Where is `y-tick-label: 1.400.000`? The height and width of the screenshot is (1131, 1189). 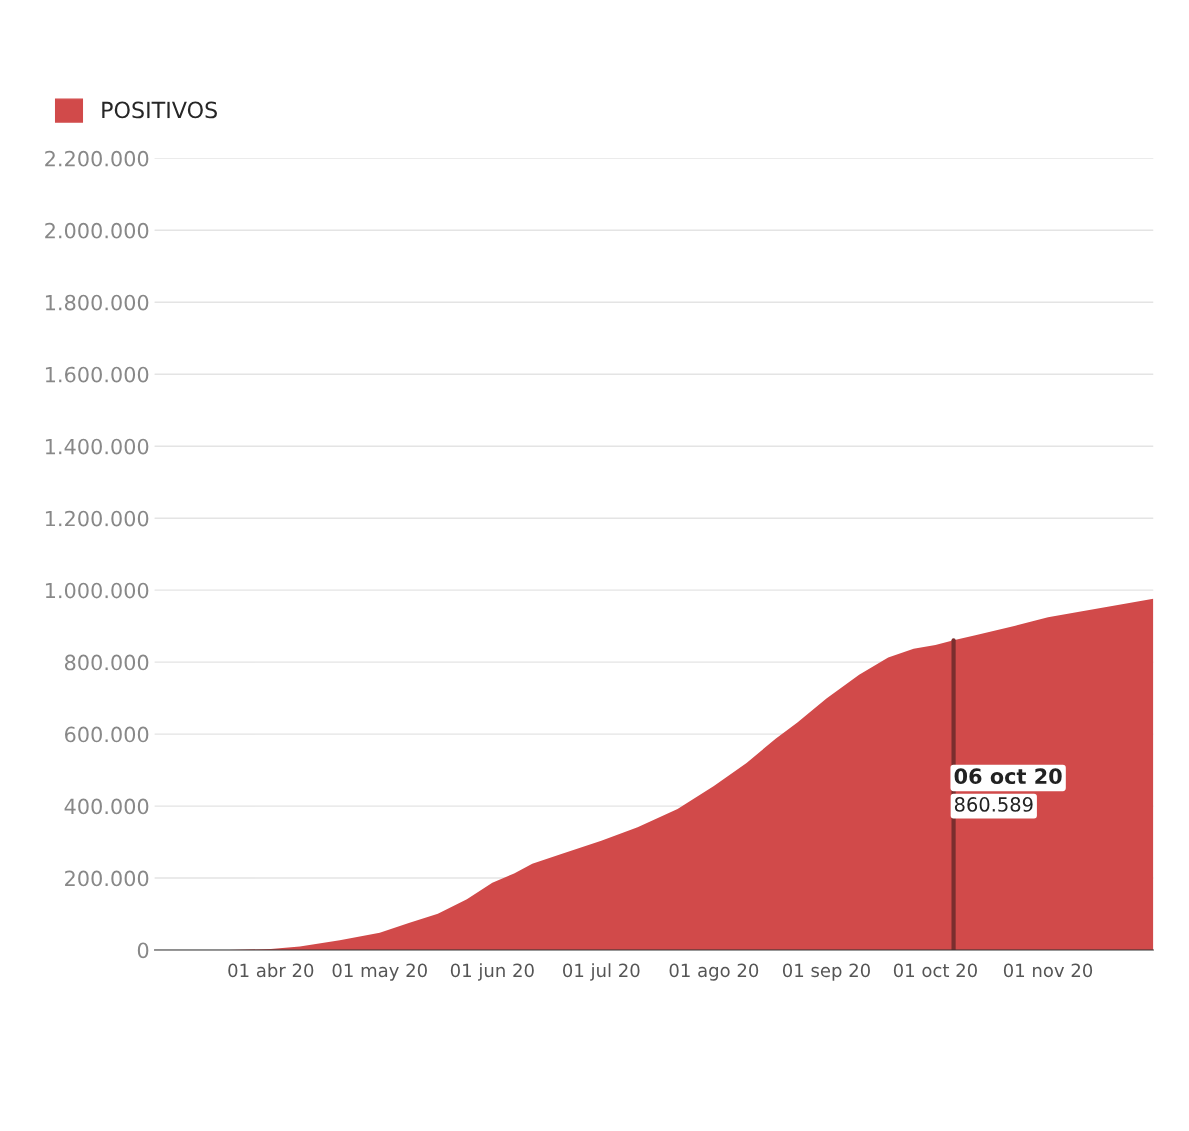
y-tick-label: 1.400.000 is located at coordinates (97, 446).